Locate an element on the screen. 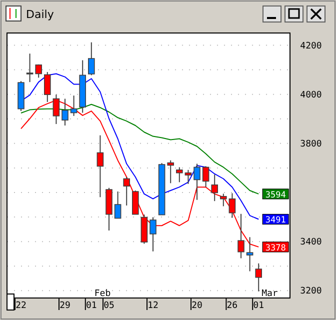 This screenshot has width=336, height=320. x-tick-label: 12 is located at coordinates (153, 306).